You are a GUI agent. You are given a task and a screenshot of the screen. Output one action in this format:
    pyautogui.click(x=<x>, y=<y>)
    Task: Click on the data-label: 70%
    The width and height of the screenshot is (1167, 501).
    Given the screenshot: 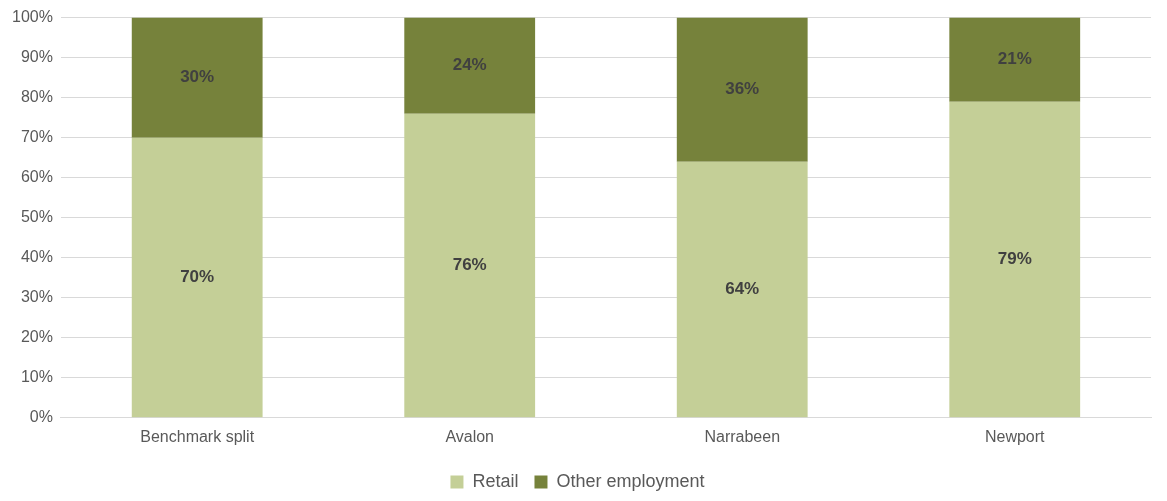 What is the action you would take?
    pyautogui.click(x=197, y=277)
    